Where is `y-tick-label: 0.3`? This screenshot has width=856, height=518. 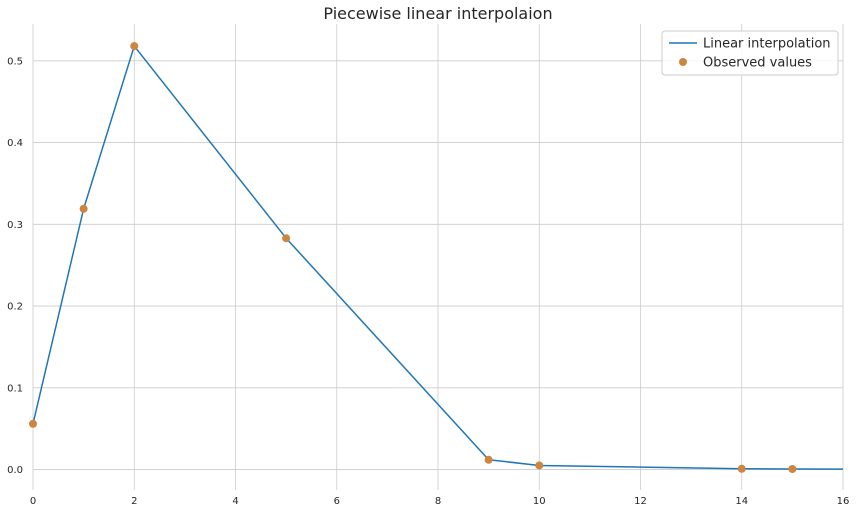
y-tick-label: 0.3 is located at coordinates (15, 225).